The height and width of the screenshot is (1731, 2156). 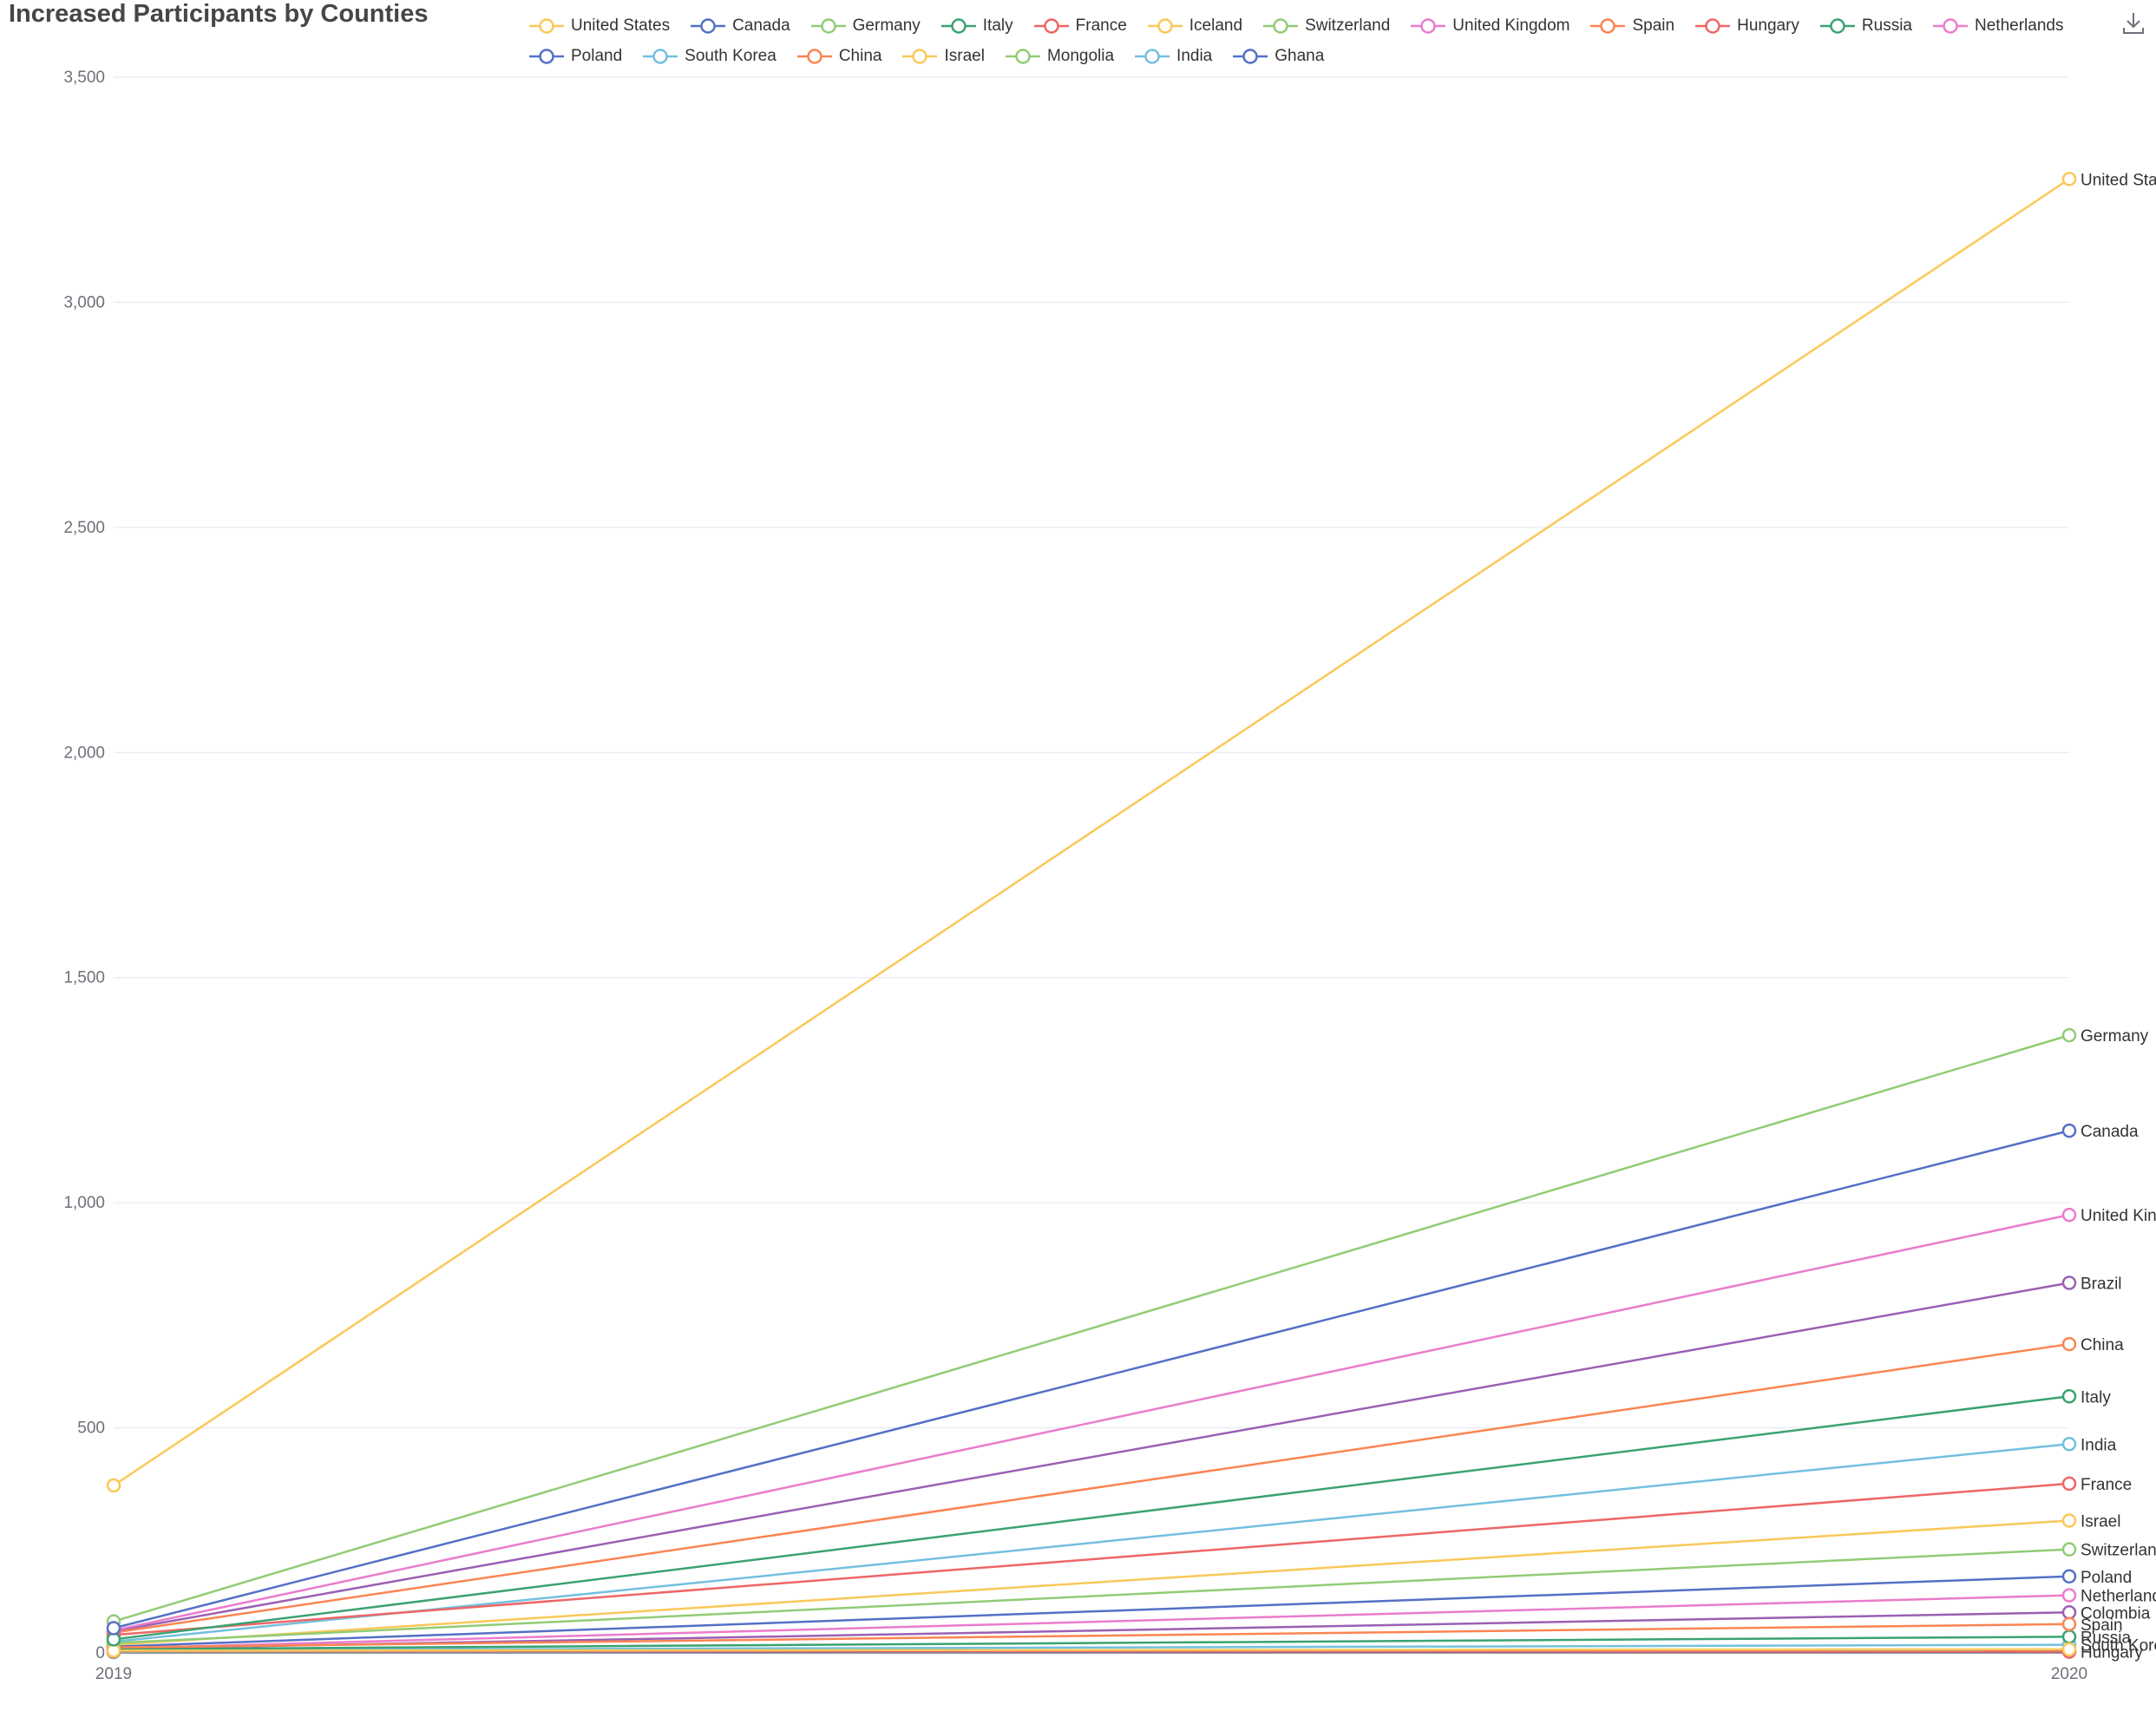 I want to click on legend-label: France, so click(x=1101, y=25).